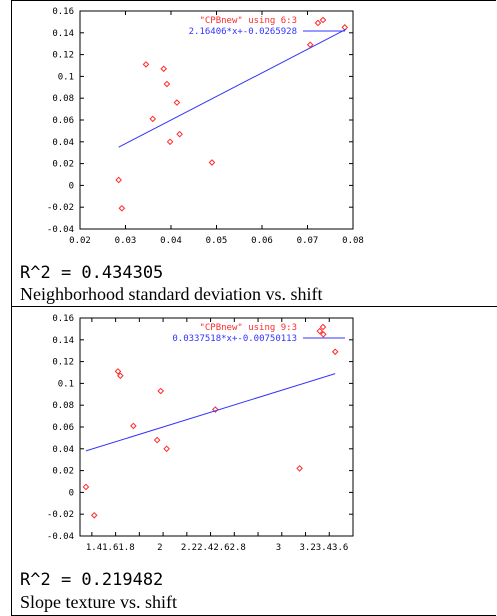 Image resolution: width=497 pixels, height=616 pixels. Describe the element at coordinates (92, 273) in the screenshot. I see `r-squared-label: R^2 = 0.434305` at that location.